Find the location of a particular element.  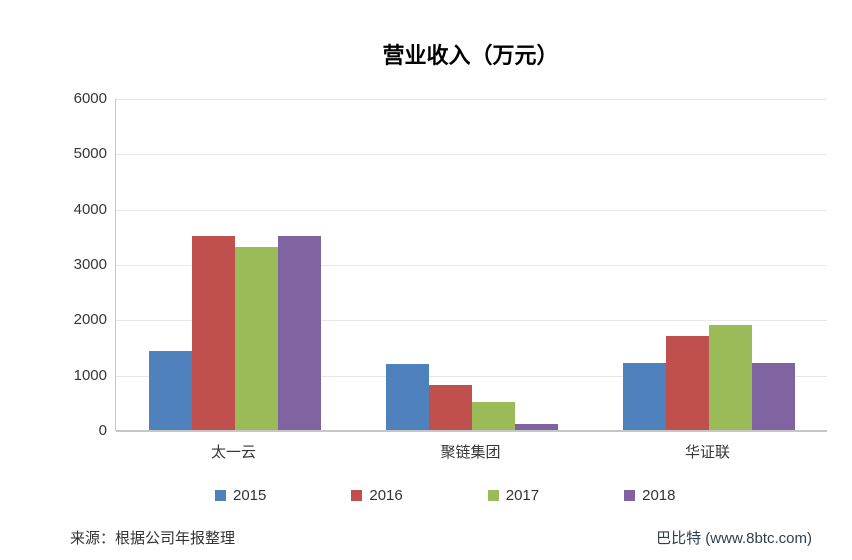

bar-太一云-2015 is located at coordinates (170, 390).